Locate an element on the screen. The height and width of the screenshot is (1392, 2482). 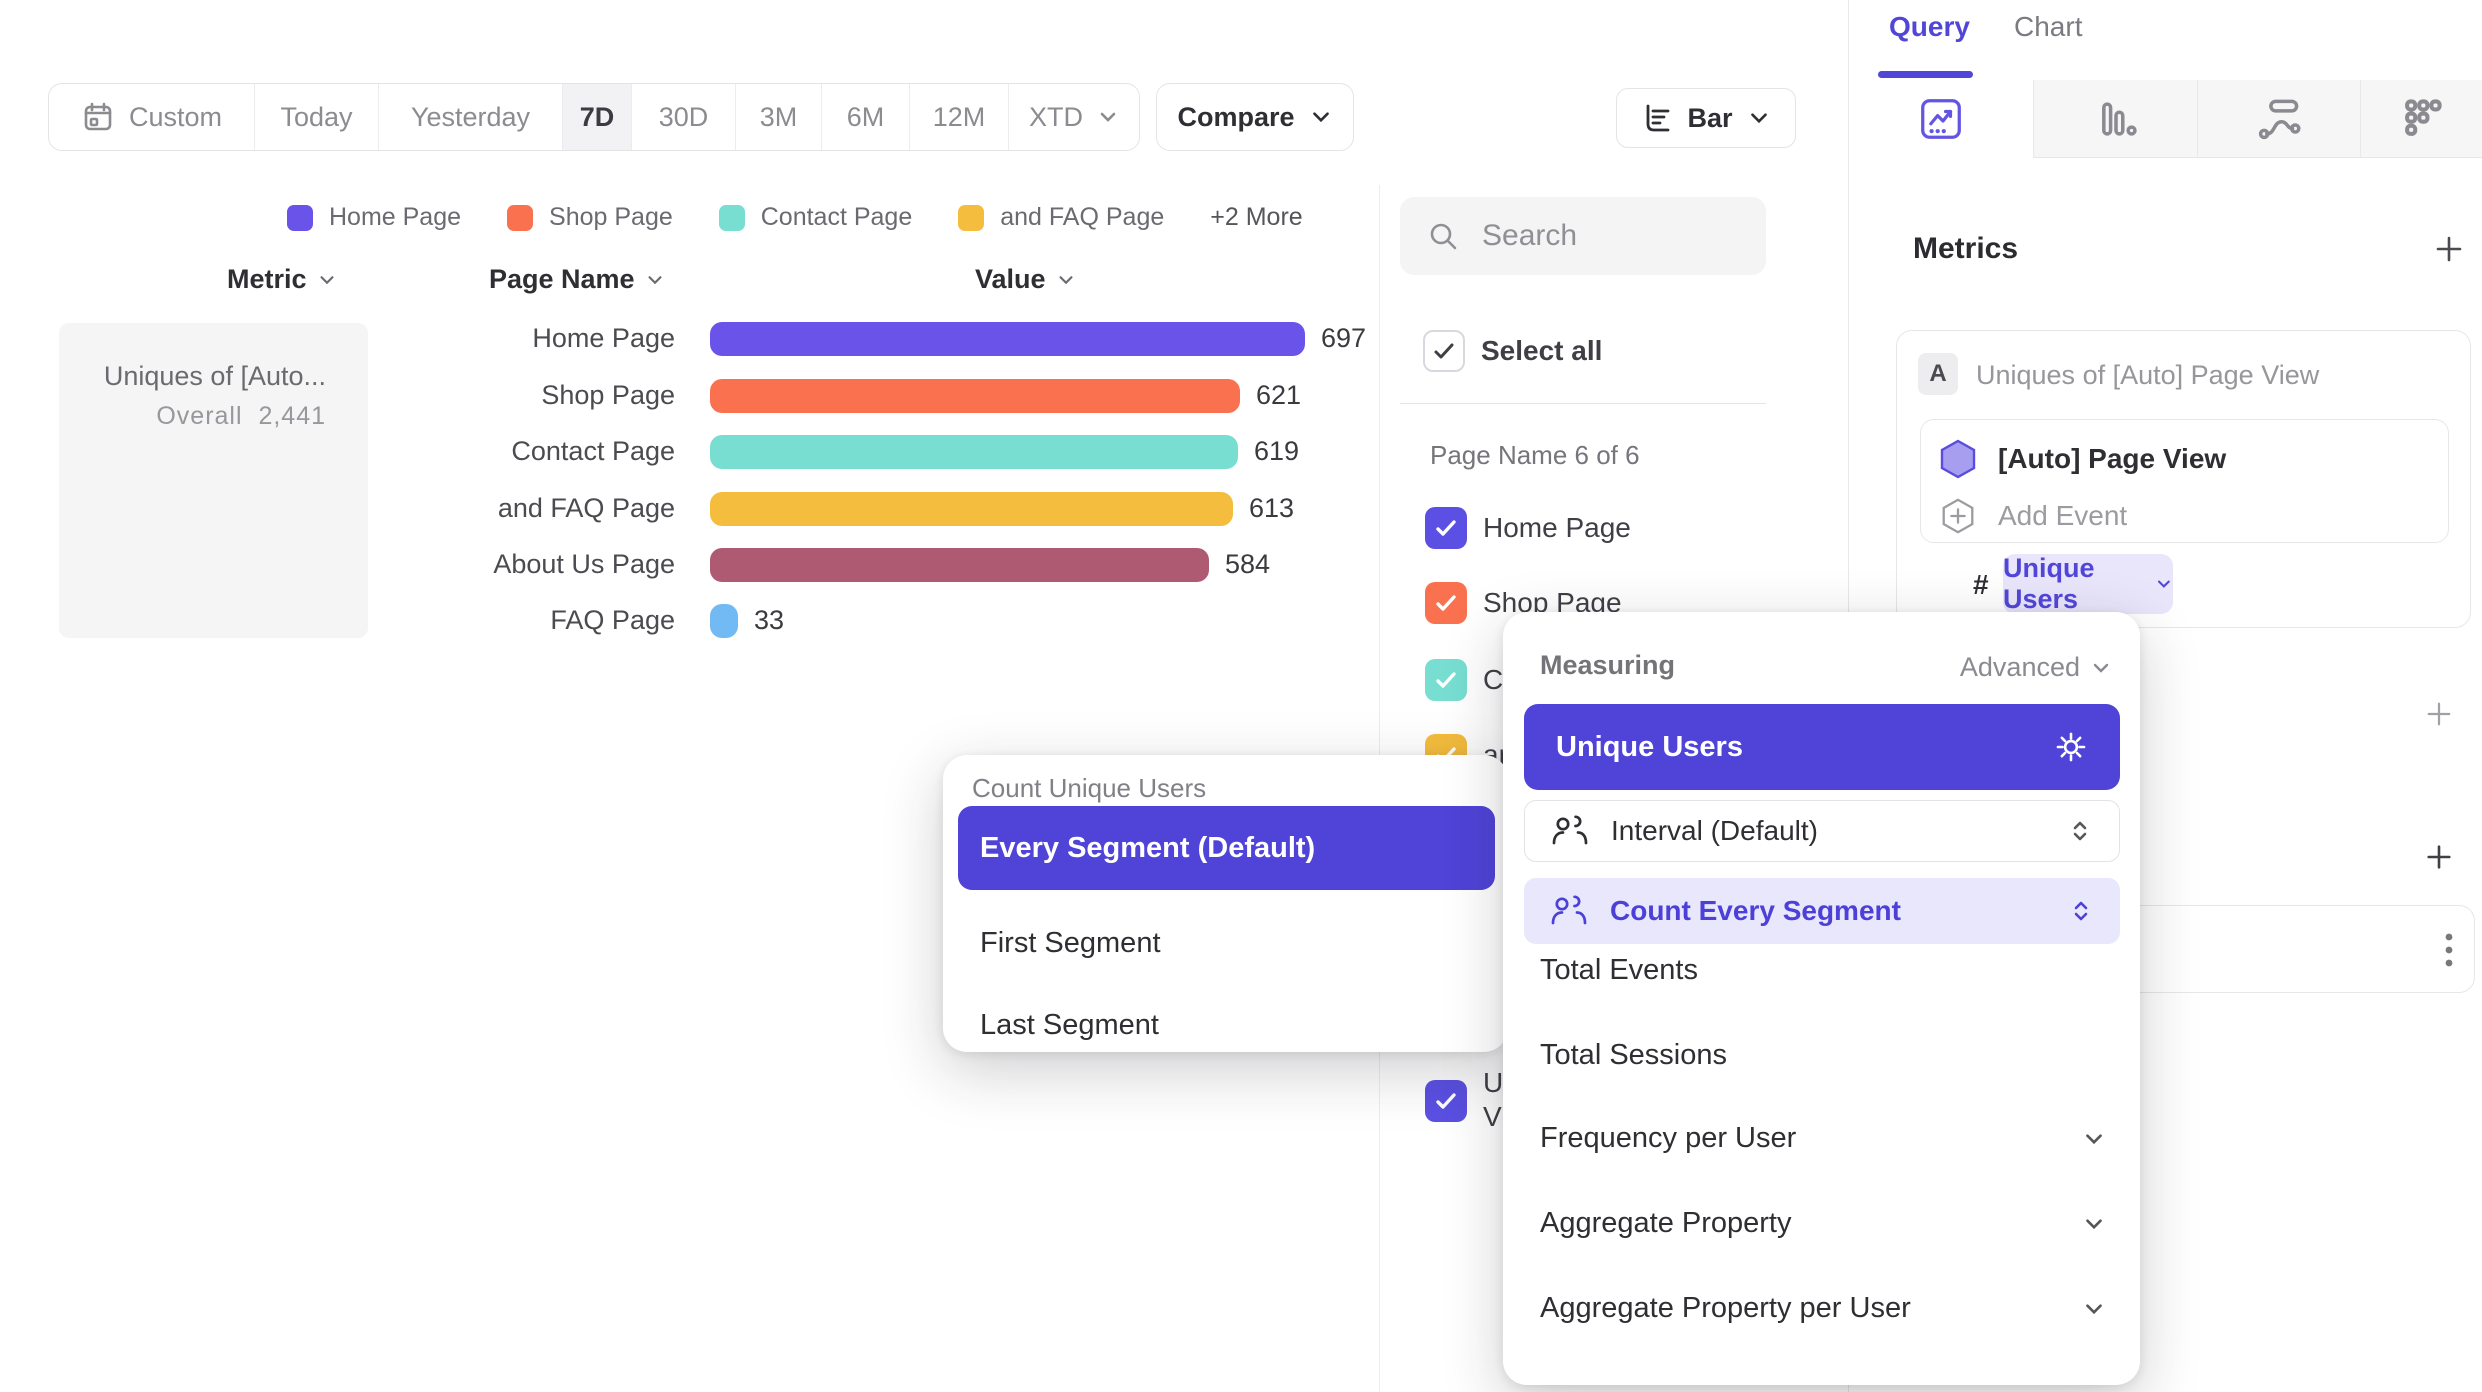
search-icon is located at coordinates (1443, 236).